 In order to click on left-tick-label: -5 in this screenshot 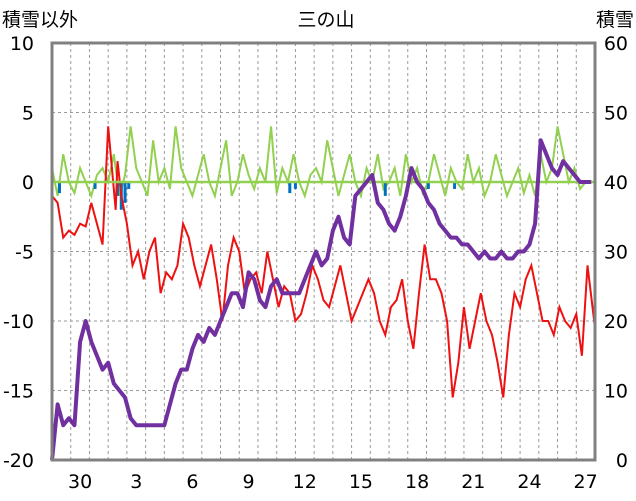, I will do `click(24, 253)`.